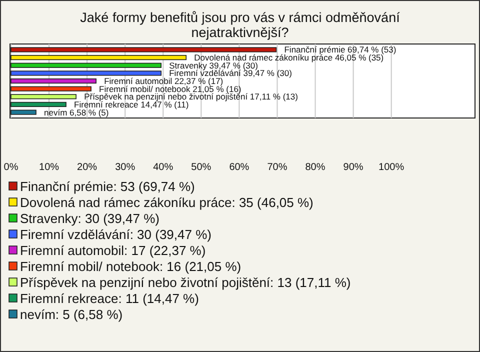 This screenshot has height=352, width=480. Describe the element at coordinates (71, 314) in the screenshot. I see `text: nevím: 5 (6,58 %)` at that location.